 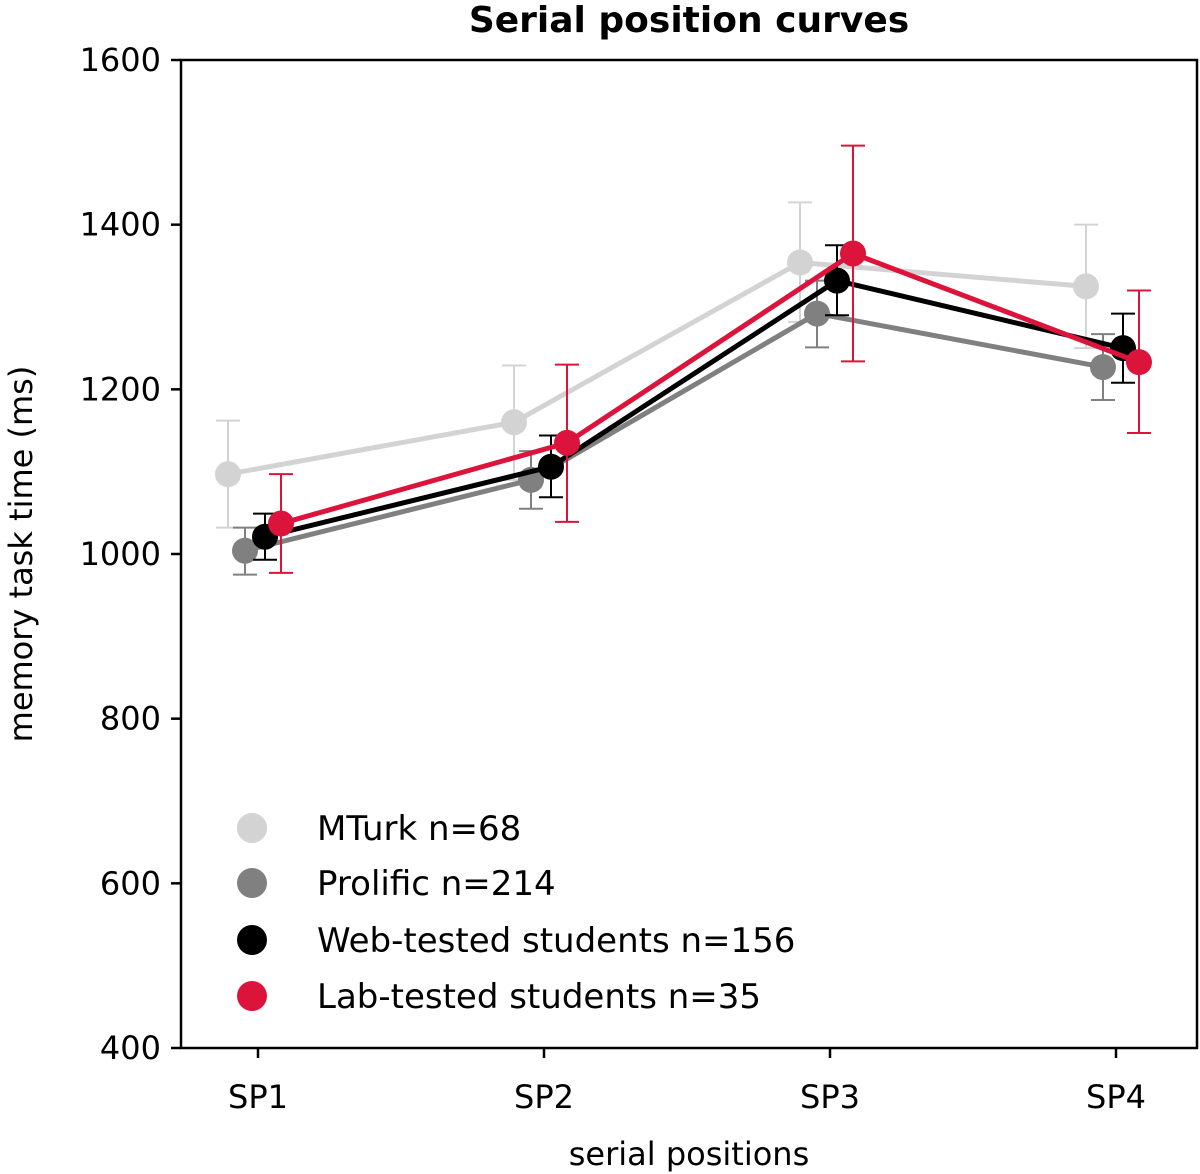 I want to click on x-tick-label: SP3, so click(x=830, y=1097).